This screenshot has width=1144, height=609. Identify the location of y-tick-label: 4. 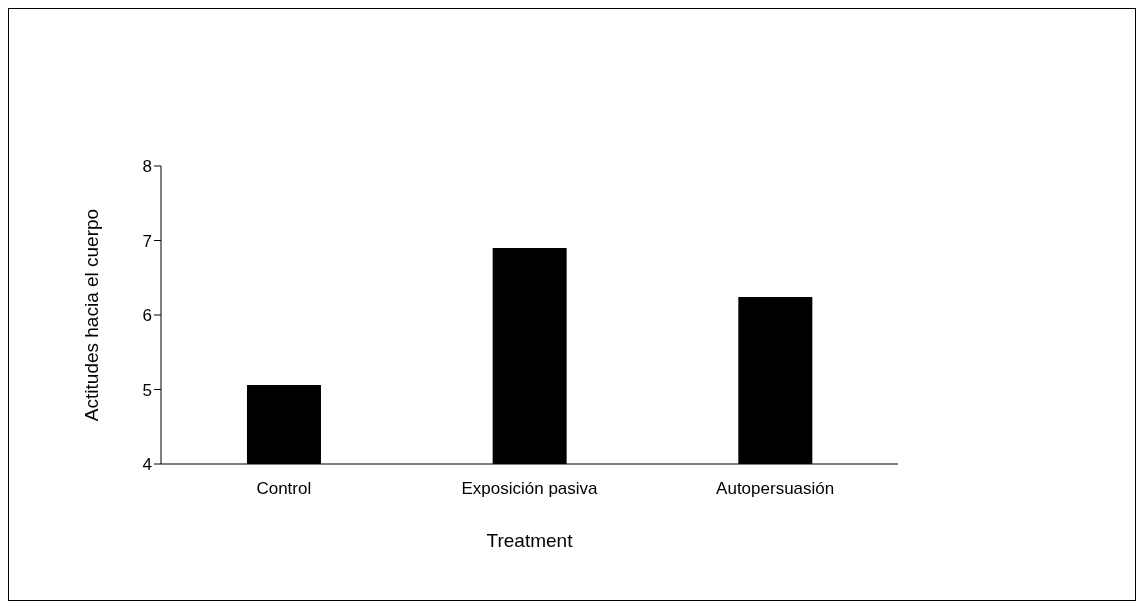
(147, 465).